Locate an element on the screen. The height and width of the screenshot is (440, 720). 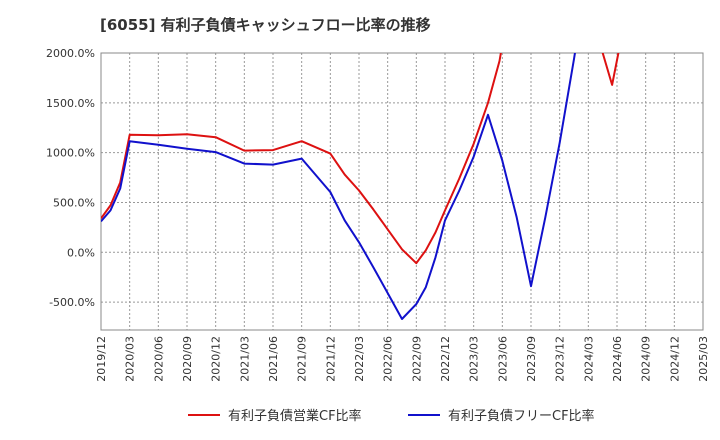
x-tick-label: 2023/06 is located at coordinates (502, 359).